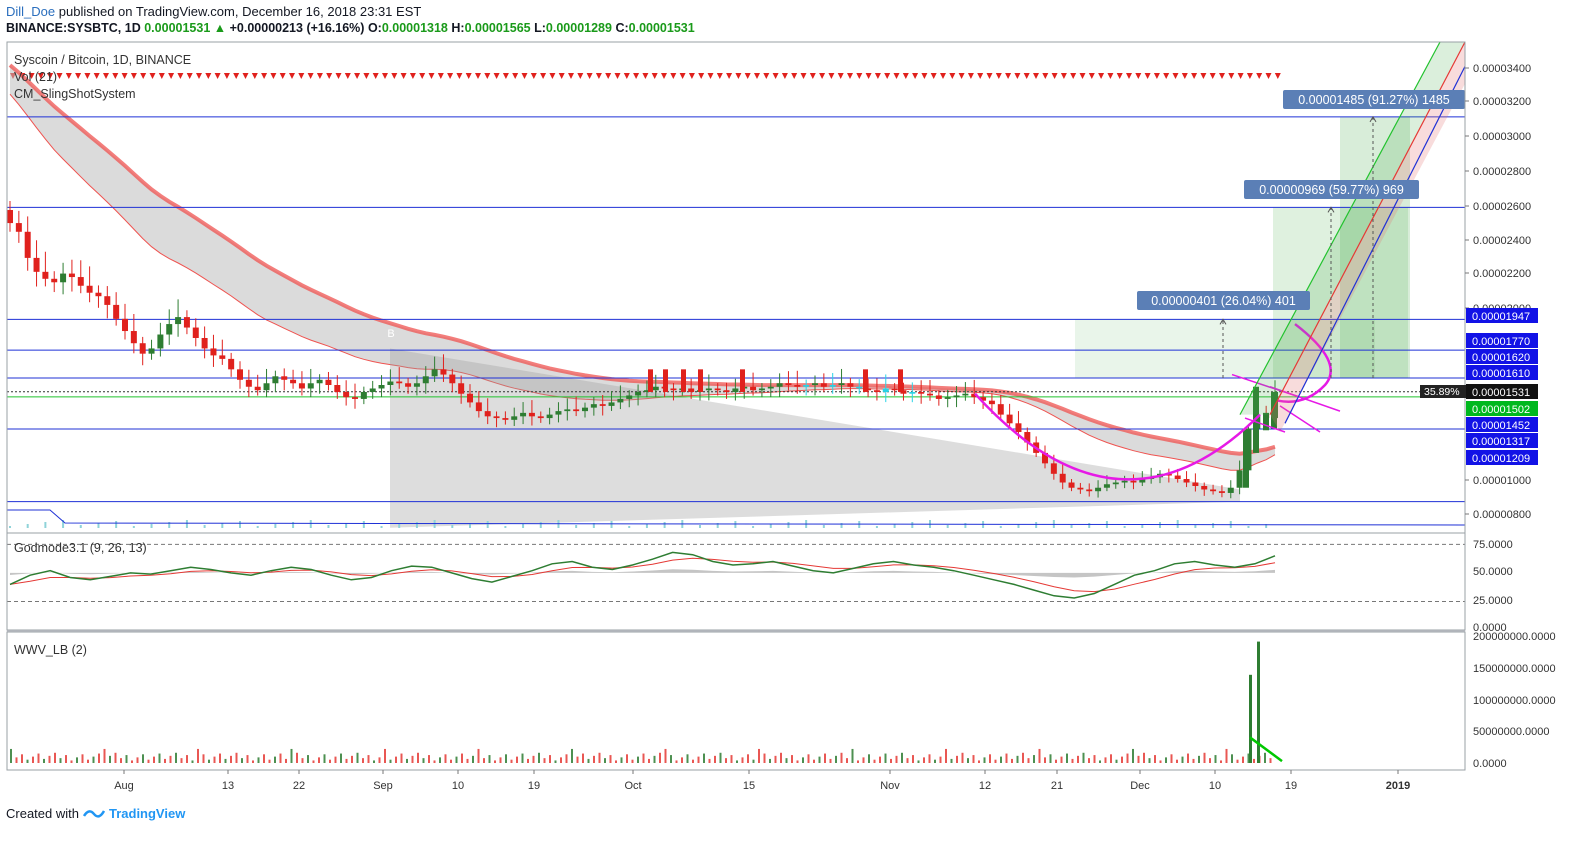 The height and width of the screenshot is (843, 1588). Describe the element at coordinates (1223, 300) in the screenshot. I see `annotation-box` at that location.